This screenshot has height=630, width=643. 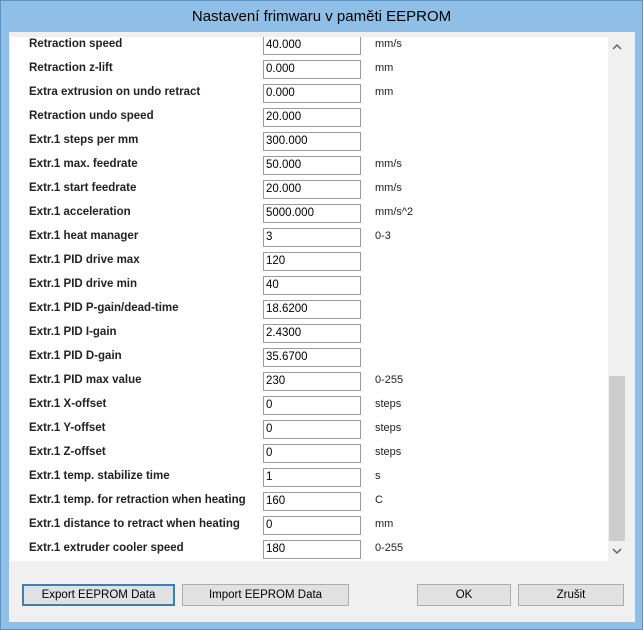 What do you see at coordinates (312, 501) in the screenshot?
I see `setting-input: 160` at bounding box center [312, 501].